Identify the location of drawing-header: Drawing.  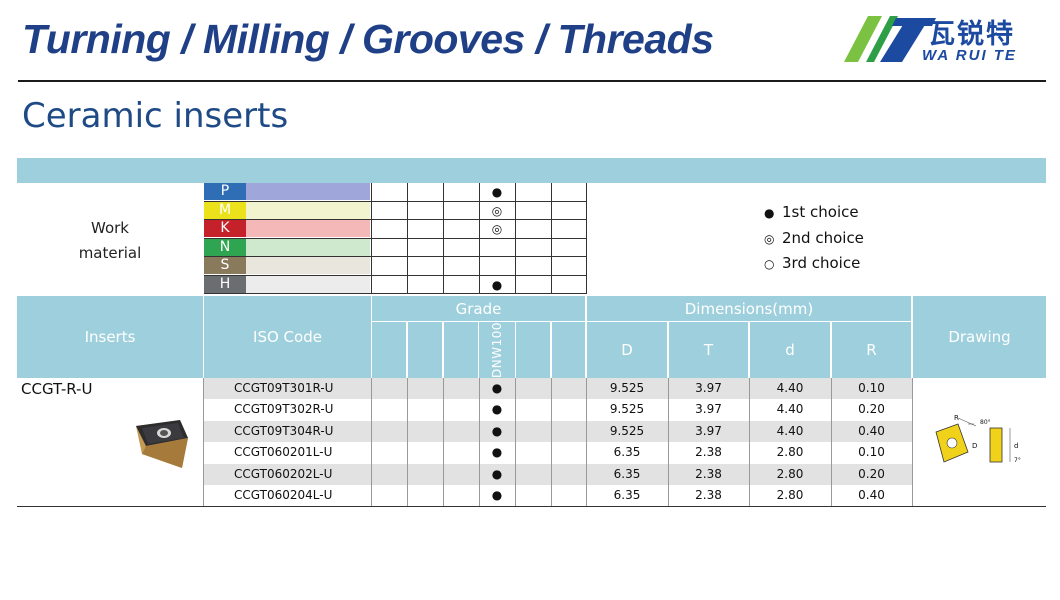
(979, 337).